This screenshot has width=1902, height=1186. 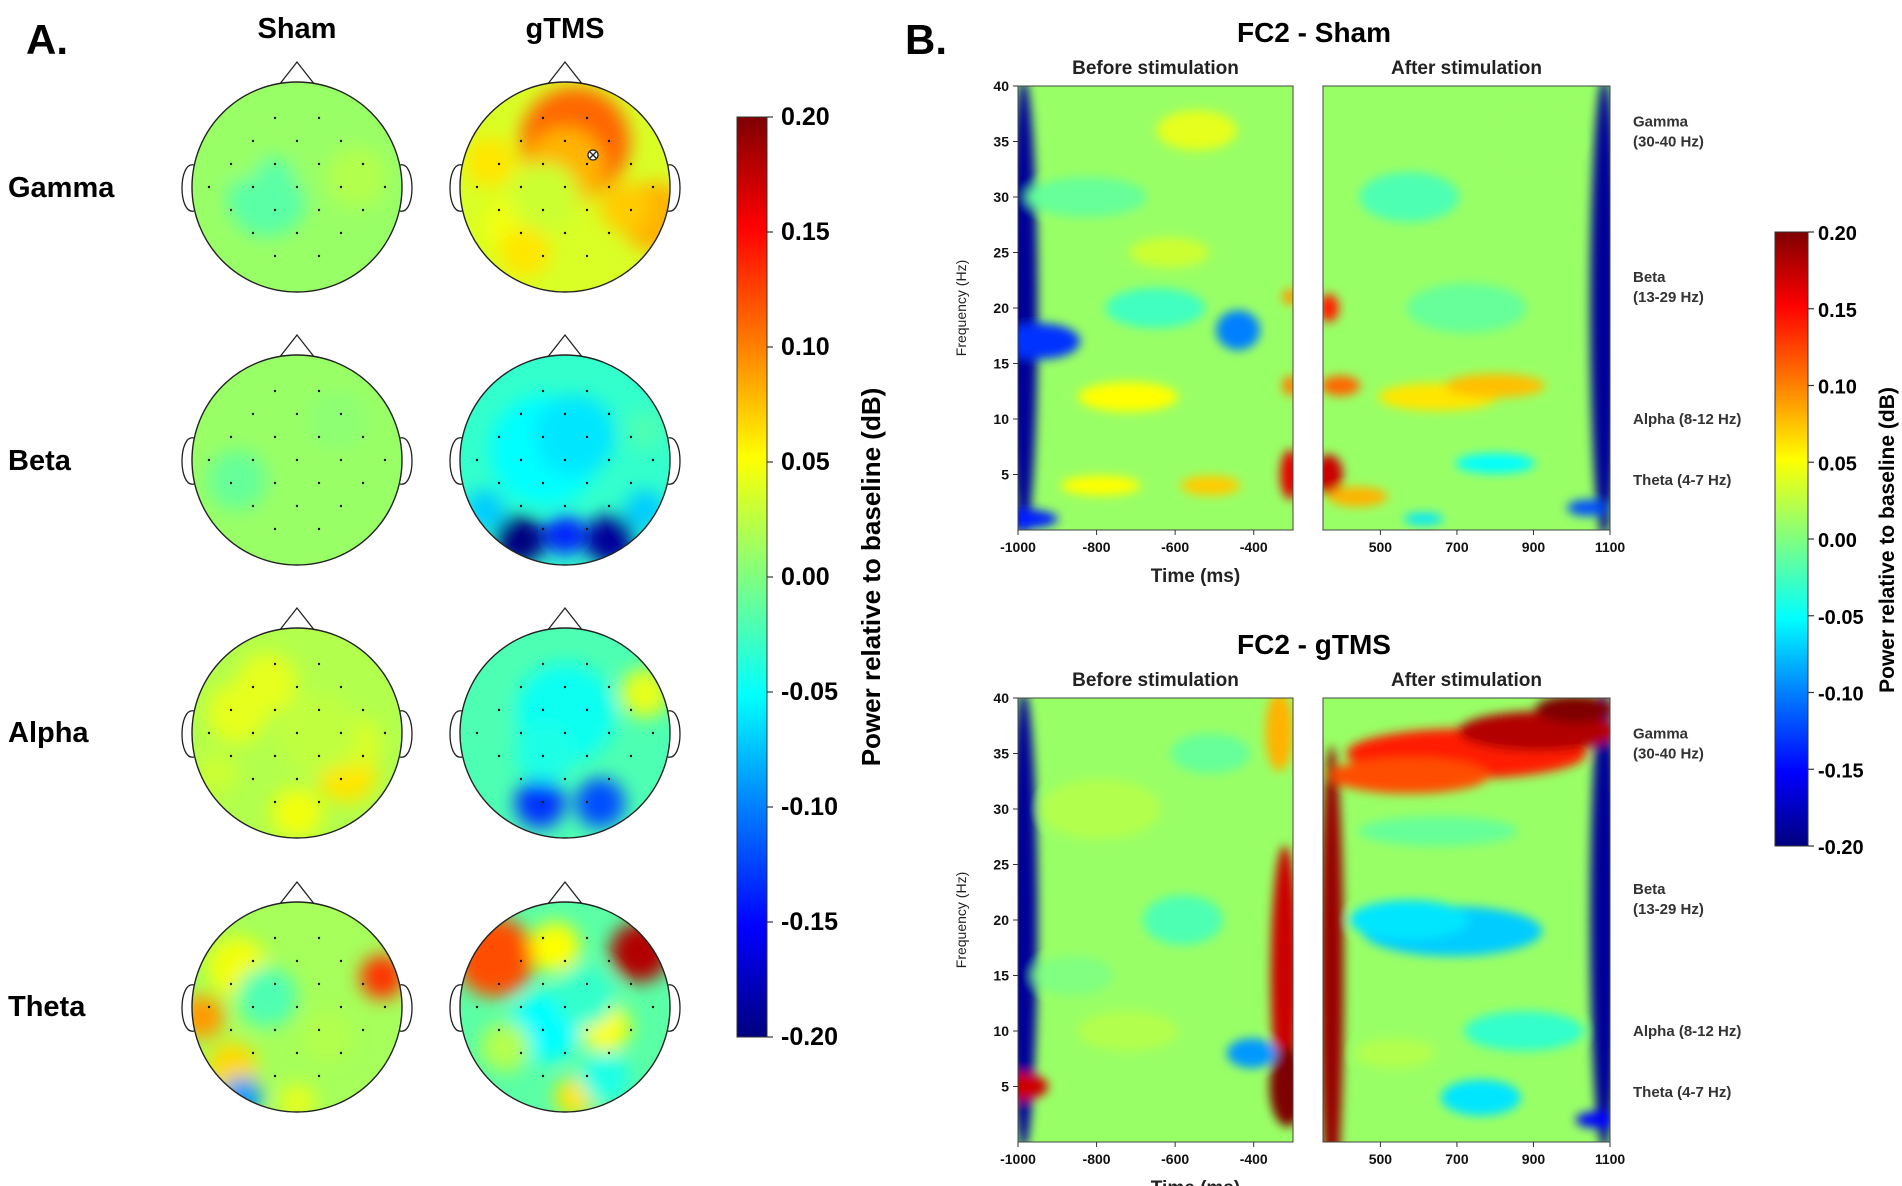 What do you see at coordinates (1466, 680) in the screenshot?
I see `tf-after-label: After stimulation` at bounding box center [1466, 680].